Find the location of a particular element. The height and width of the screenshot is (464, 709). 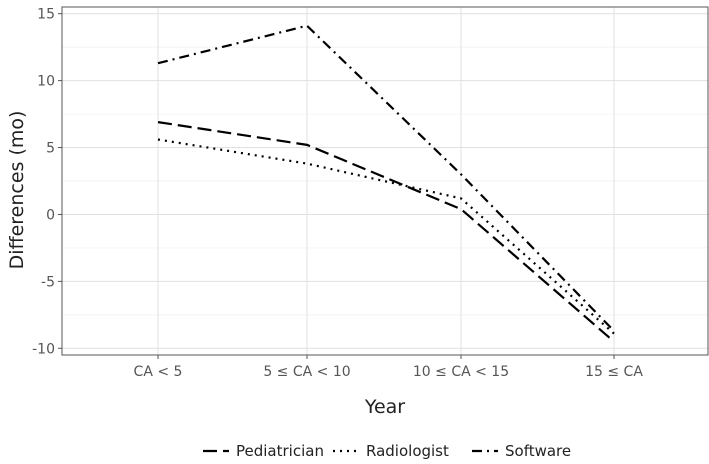

x-axis: CA < 5 5 ≤ CA < 10 10 ≤ CA < 15 15 ≤ CA is located at coordinates (388, 367).